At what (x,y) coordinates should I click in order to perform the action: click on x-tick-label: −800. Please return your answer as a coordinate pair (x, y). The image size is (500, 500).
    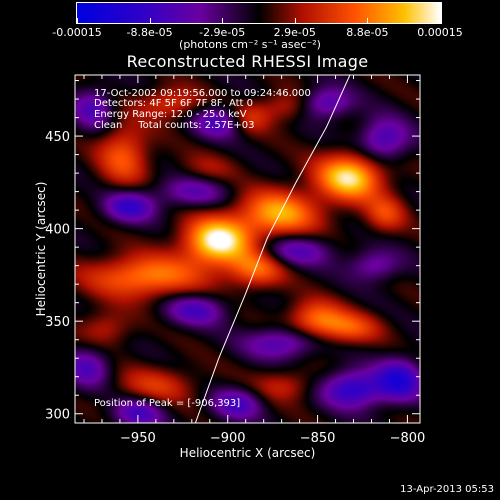
    Looking at the image, I should click on (408, 438).